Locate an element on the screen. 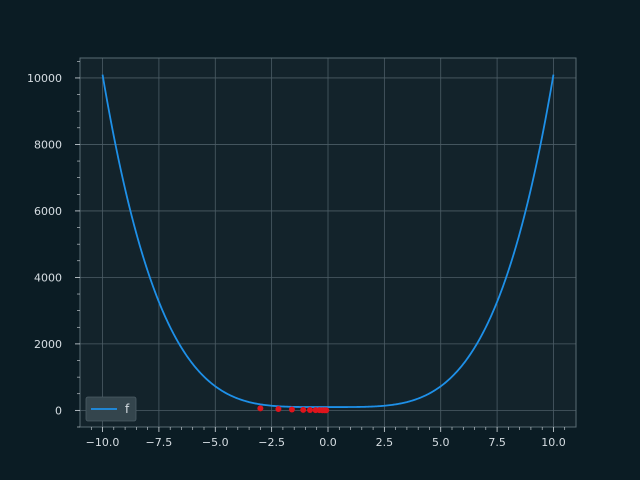  x-tick-label: −5.0 is located at coordinates (215, 442).